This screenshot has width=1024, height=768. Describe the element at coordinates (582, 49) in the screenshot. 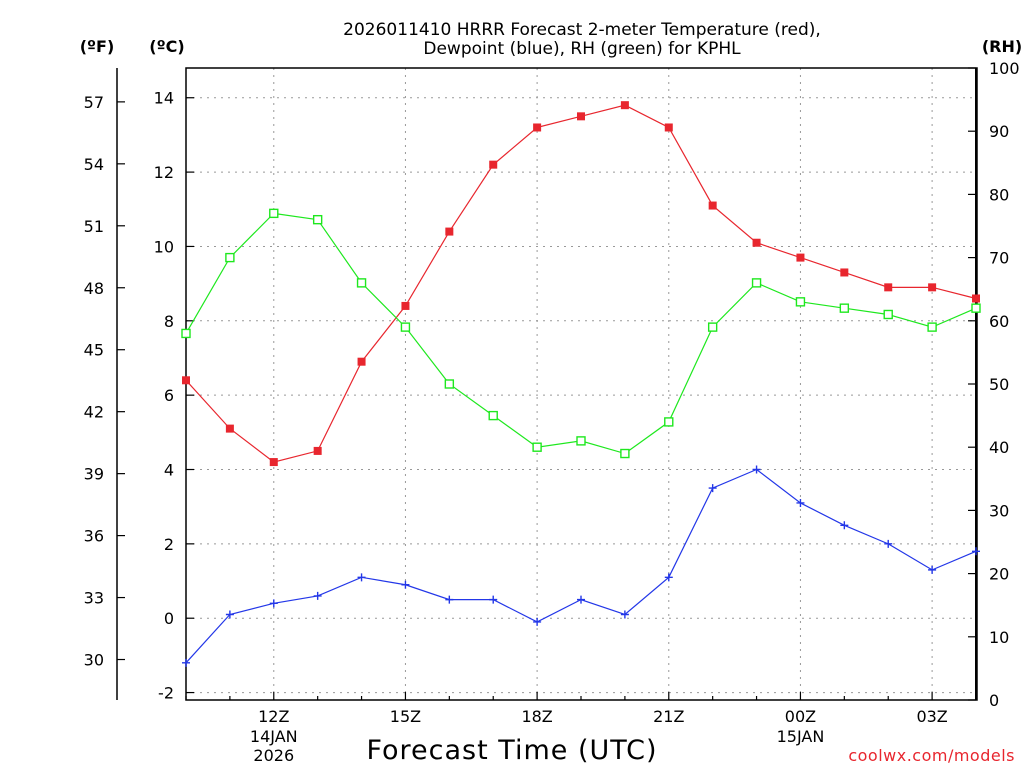

I see `chart-title-line2: Dewpoint (blue), RH (green) for KPHL` at that location.